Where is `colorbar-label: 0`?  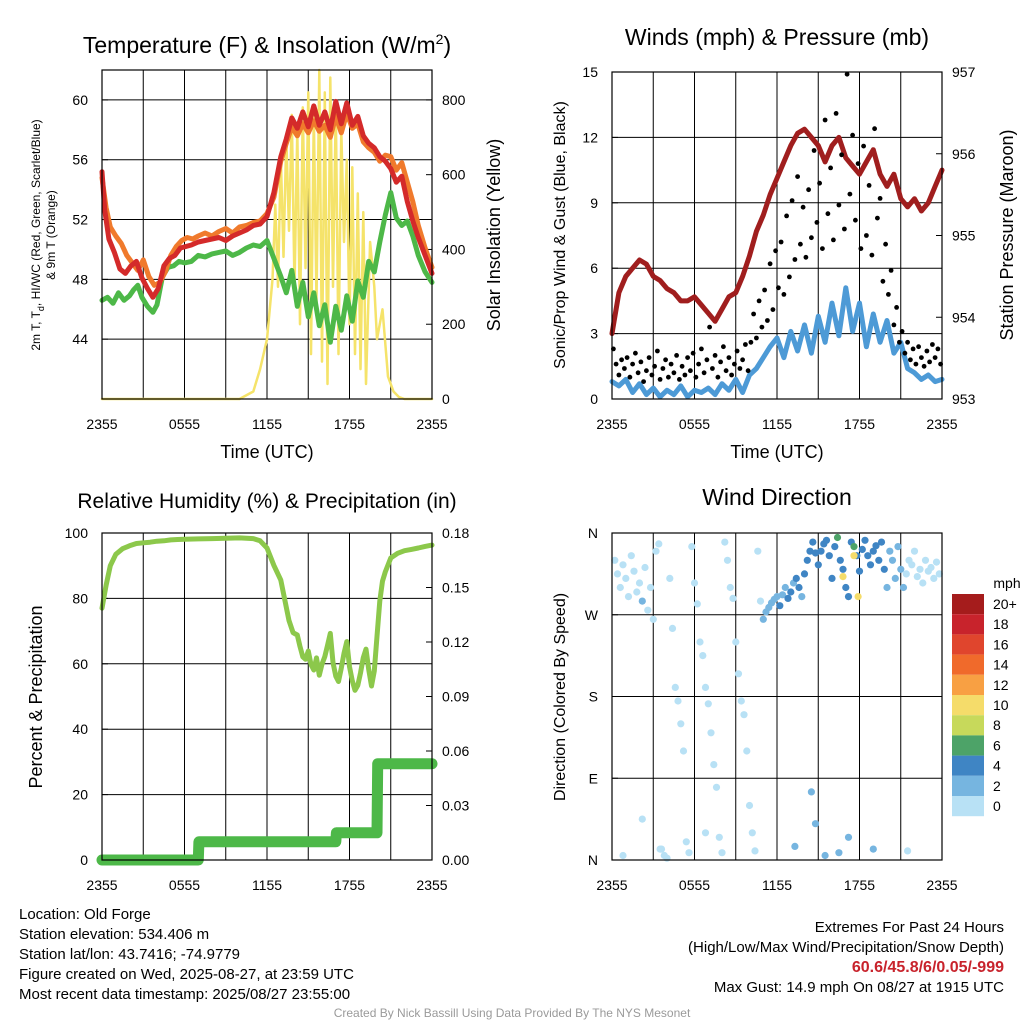
colorbar-label: 0 is located at coordinates (997, 806).